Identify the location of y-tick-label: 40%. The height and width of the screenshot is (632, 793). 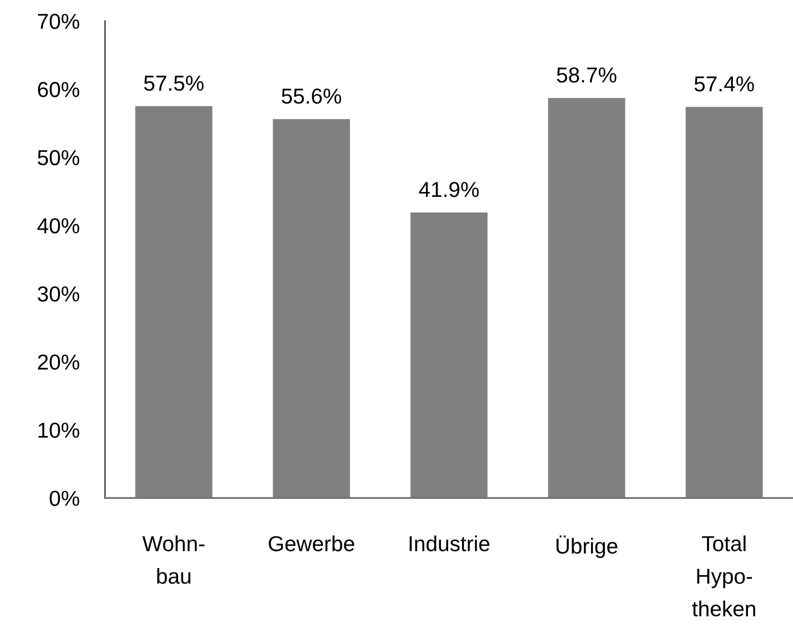
(58, 226).